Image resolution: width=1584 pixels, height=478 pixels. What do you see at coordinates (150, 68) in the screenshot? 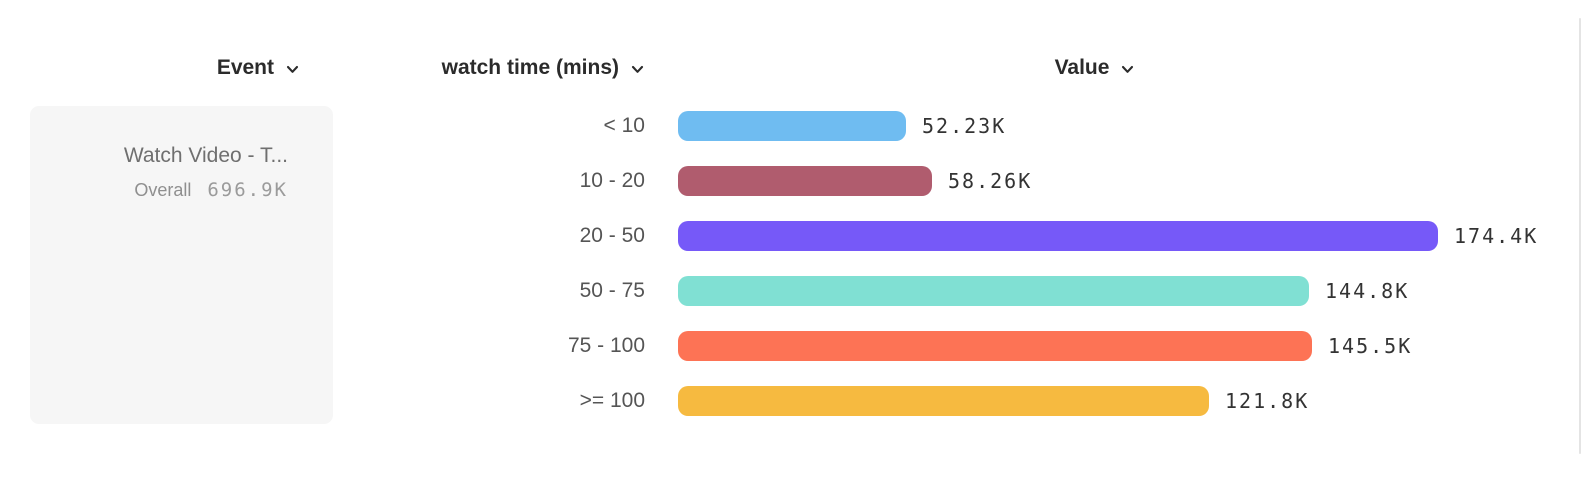
I see `event-column-header: Event` at bounding box center [150, 68].